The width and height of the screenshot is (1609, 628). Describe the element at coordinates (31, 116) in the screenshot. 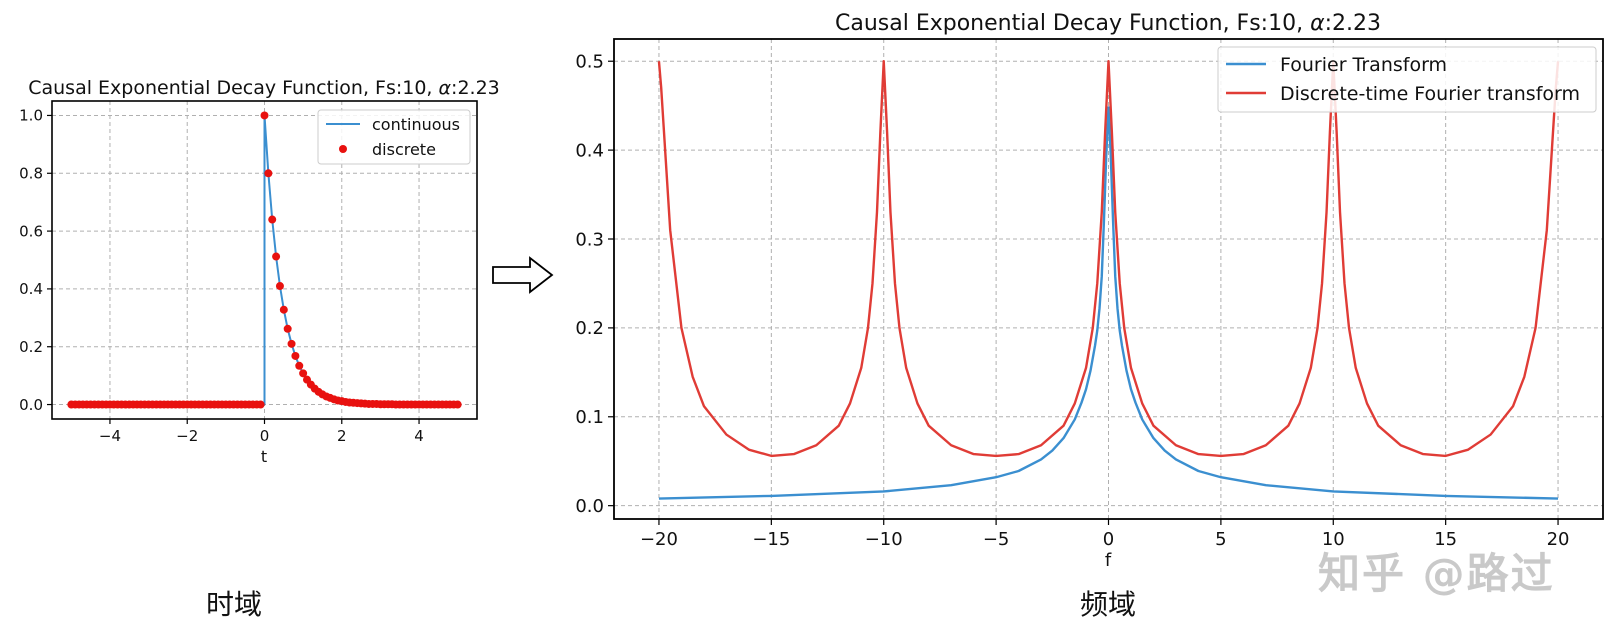

I see `time-domain-ytick-label: 1.0` at that location.